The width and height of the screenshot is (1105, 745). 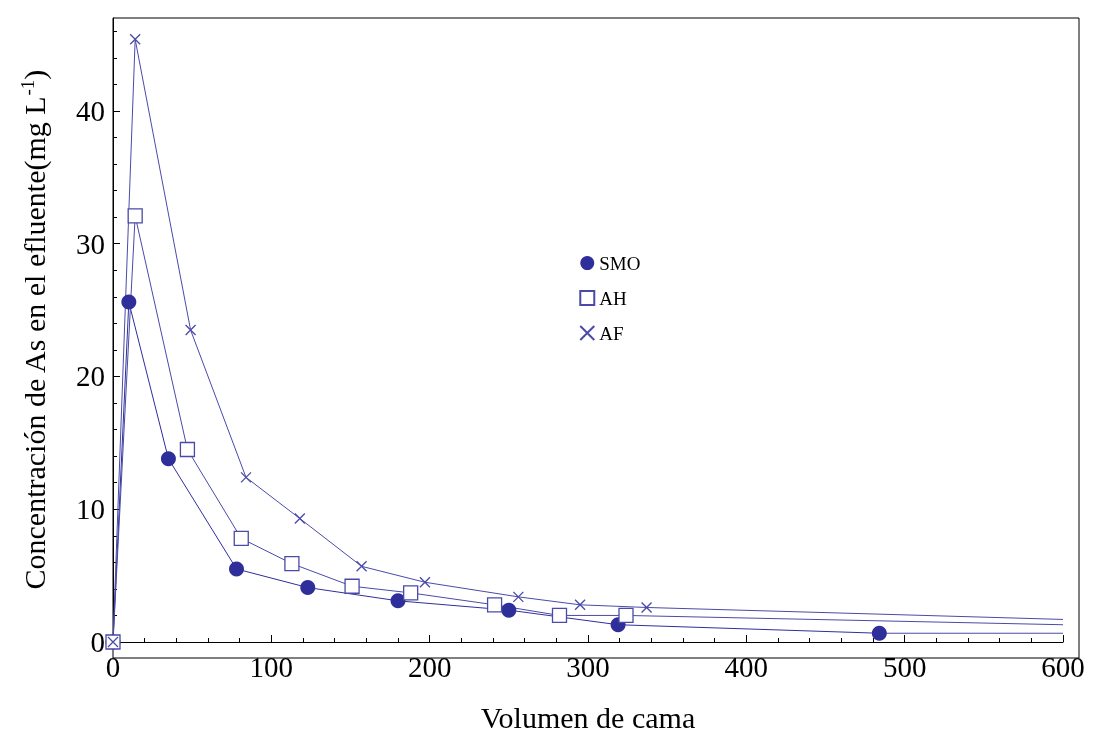 I want to click on x-tick-label: 500, so click(x=904, y=666).